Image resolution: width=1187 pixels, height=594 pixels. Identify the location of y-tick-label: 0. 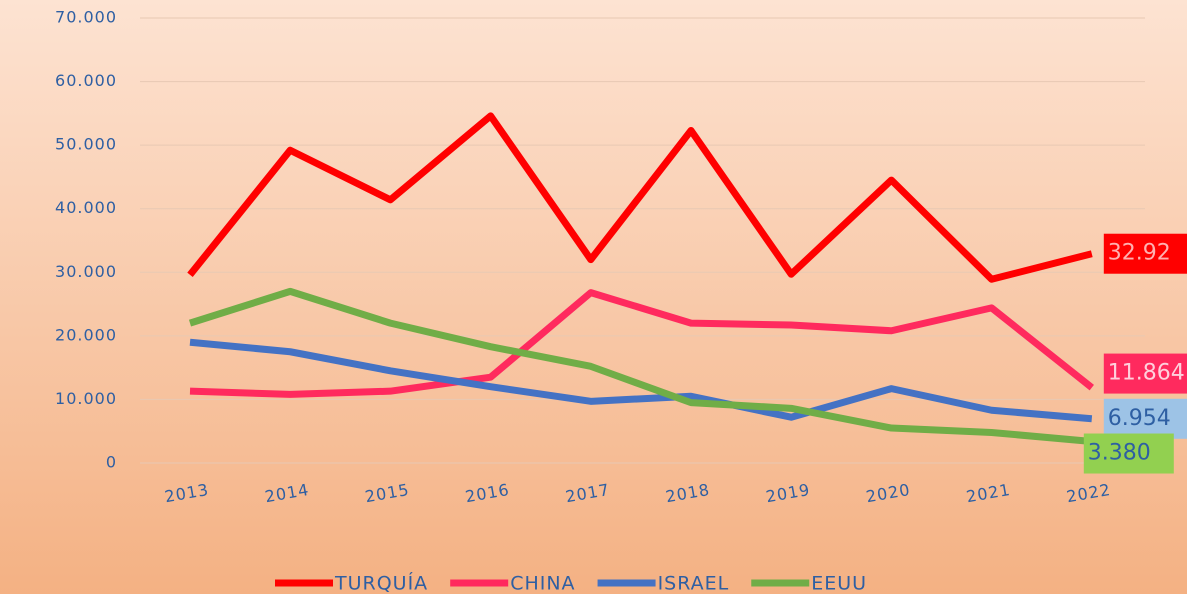
(111, 462).